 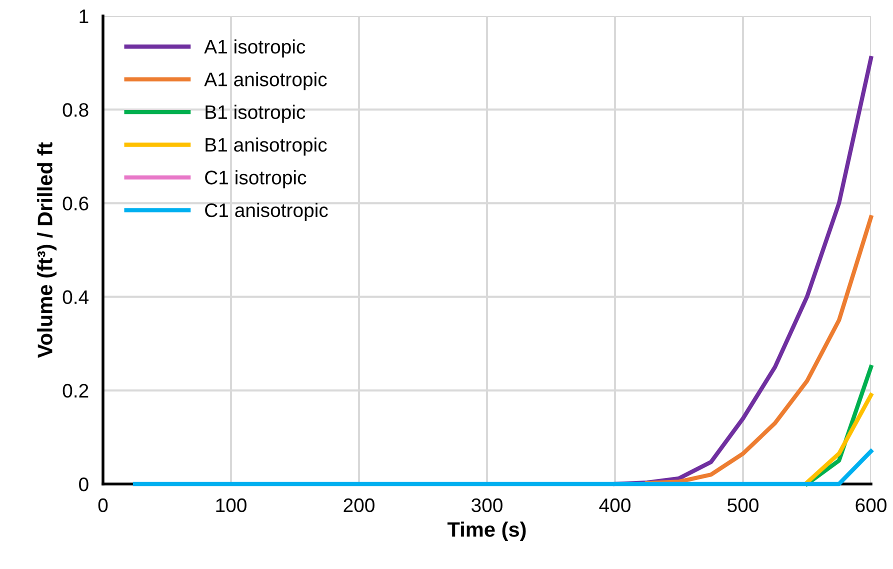 What do you see at coordinates (47, 250) in the screenshot?
I see `y-axis-title: Volume (ft³) / Drilled ft` at bounding box center [47, 250].